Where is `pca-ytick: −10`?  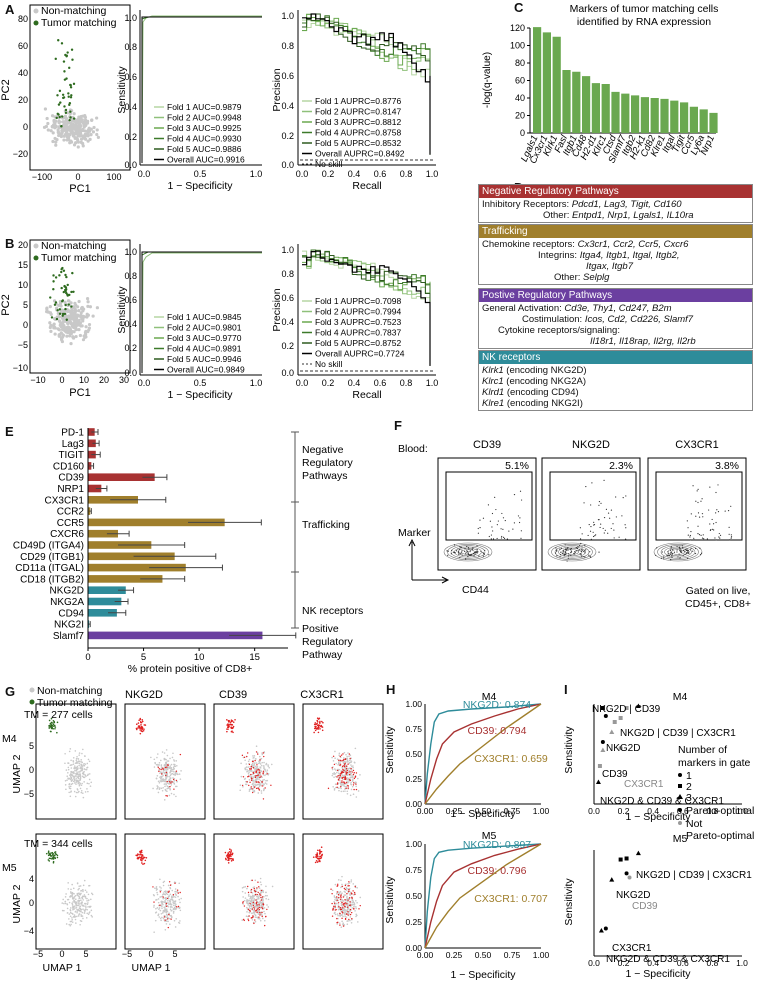 pca-ytick: −10 is located at coordinates (20, 368).